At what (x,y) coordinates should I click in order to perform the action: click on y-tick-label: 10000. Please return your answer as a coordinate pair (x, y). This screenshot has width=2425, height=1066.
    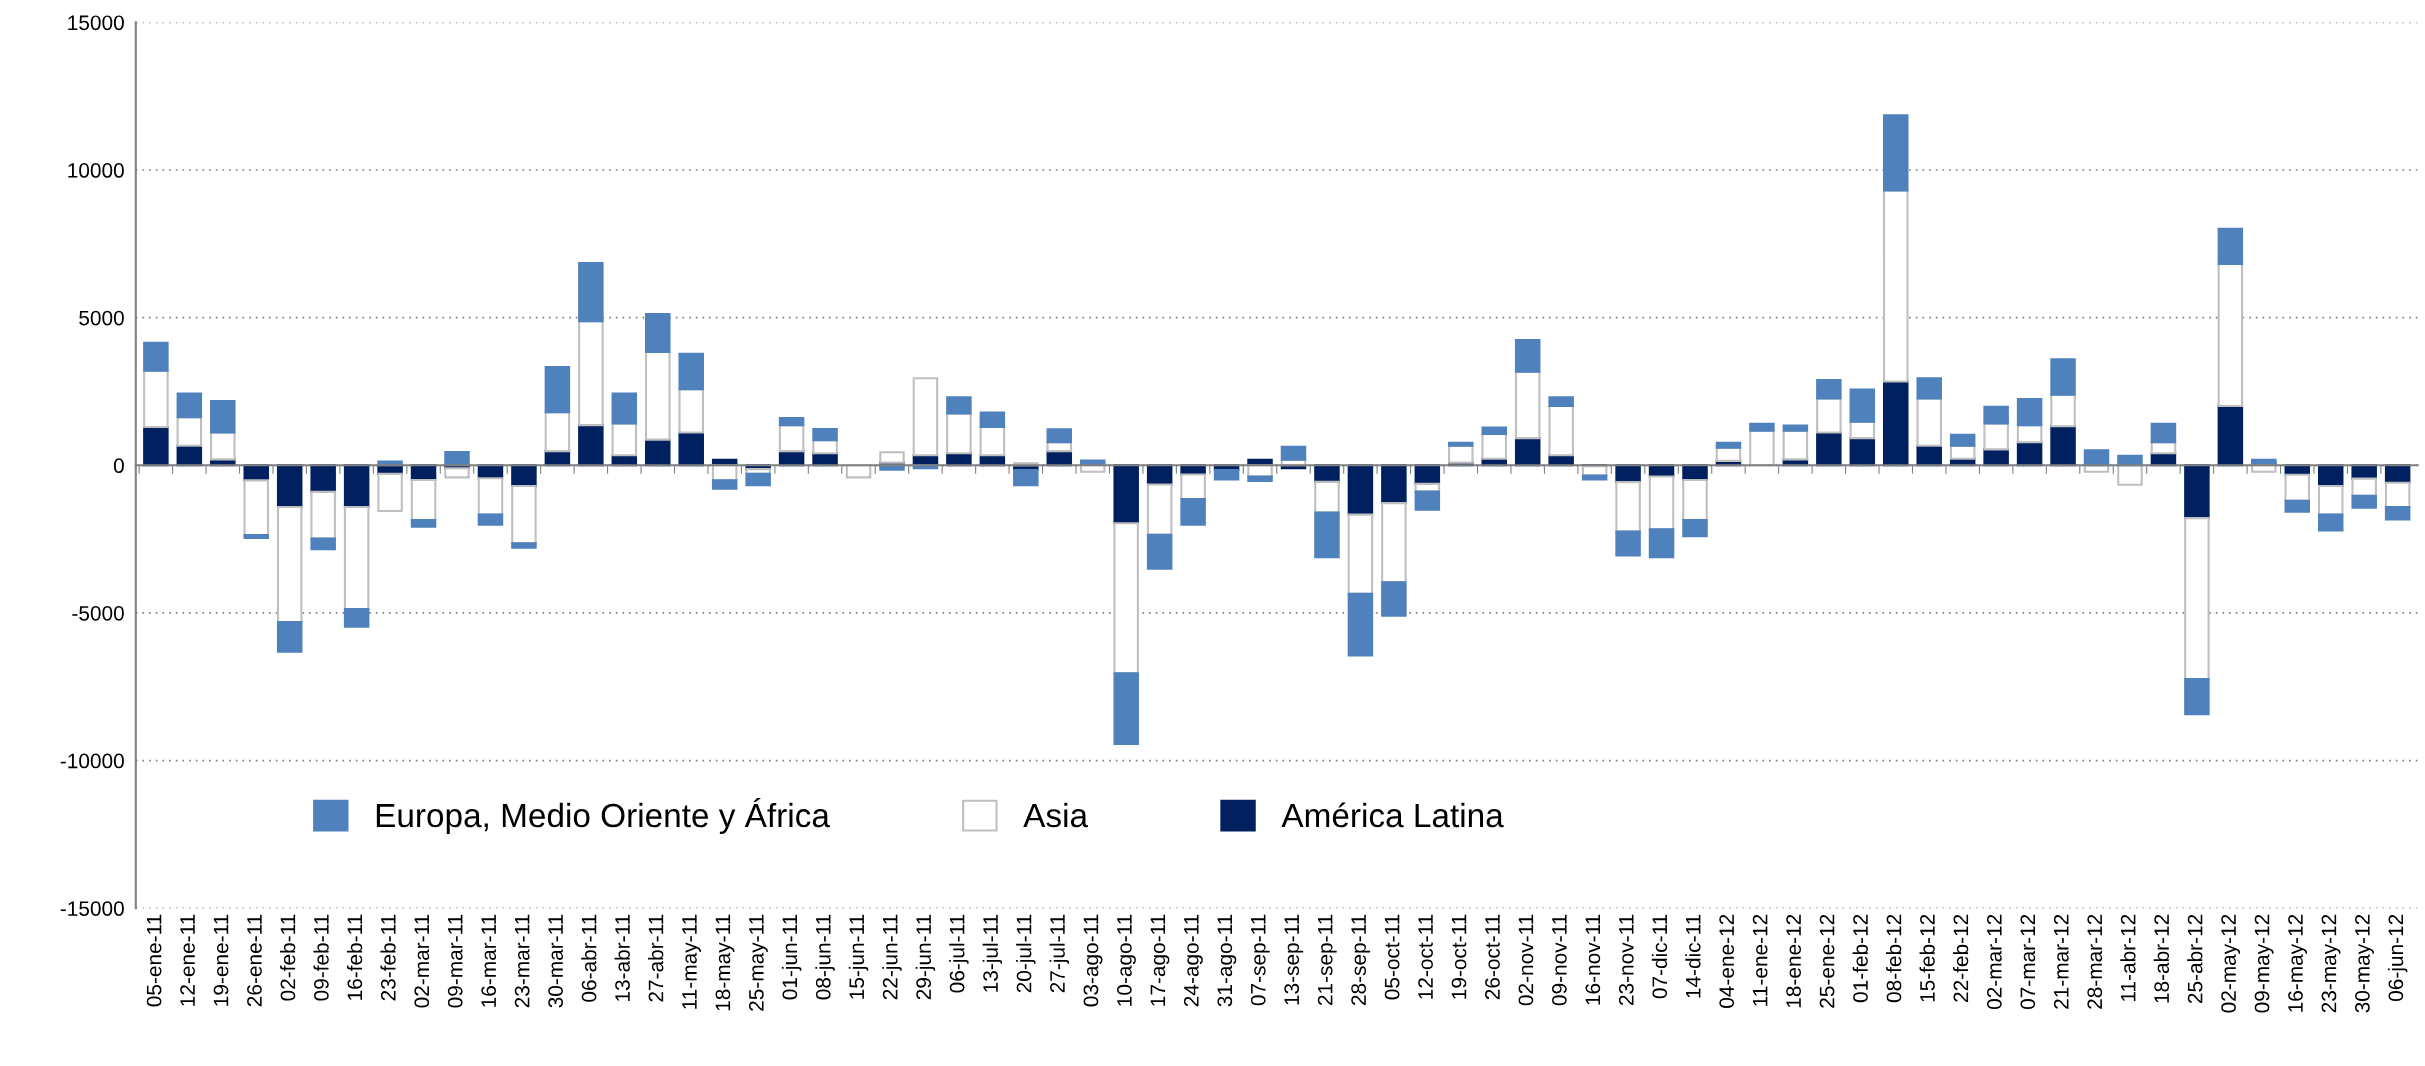
    Looking at the image, I should click on (96, 170).